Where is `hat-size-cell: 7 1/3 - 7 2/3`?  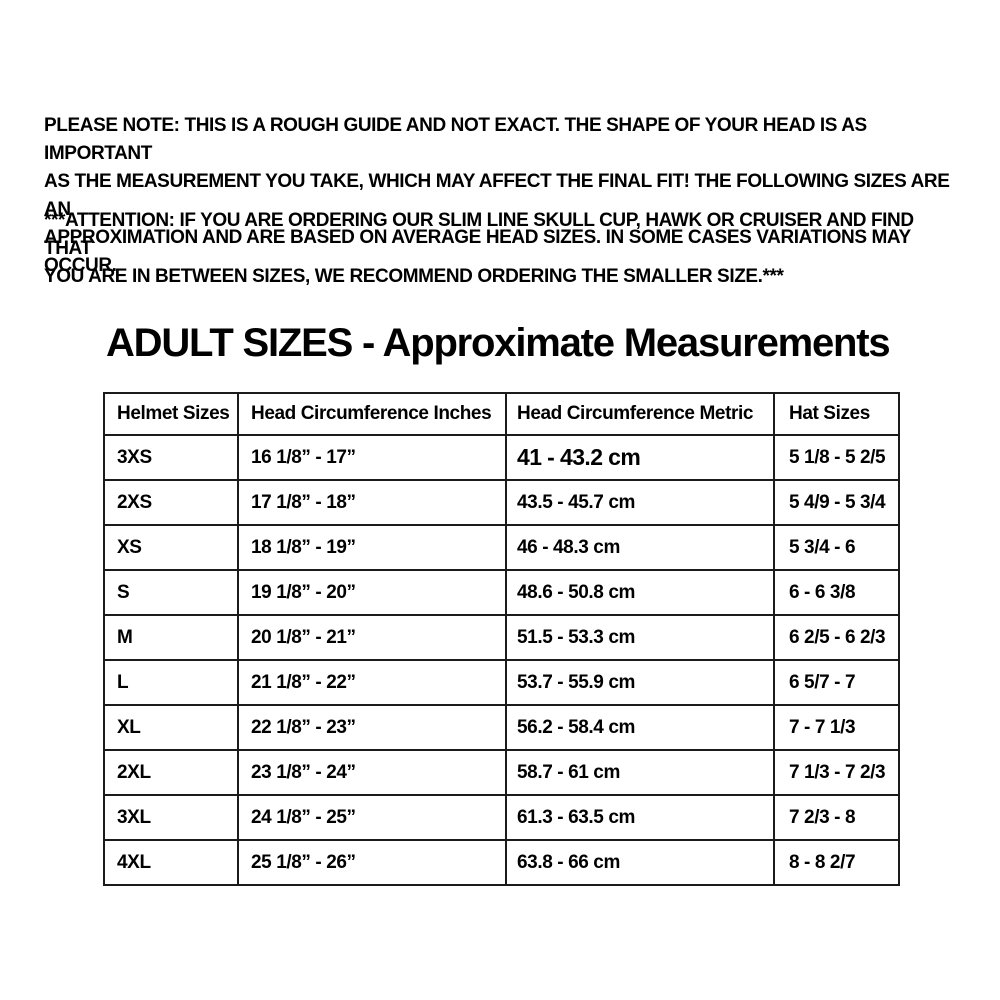
hat-size-cell: 7 1/3 - 7 2/3 is located at coordinates (836, 772).